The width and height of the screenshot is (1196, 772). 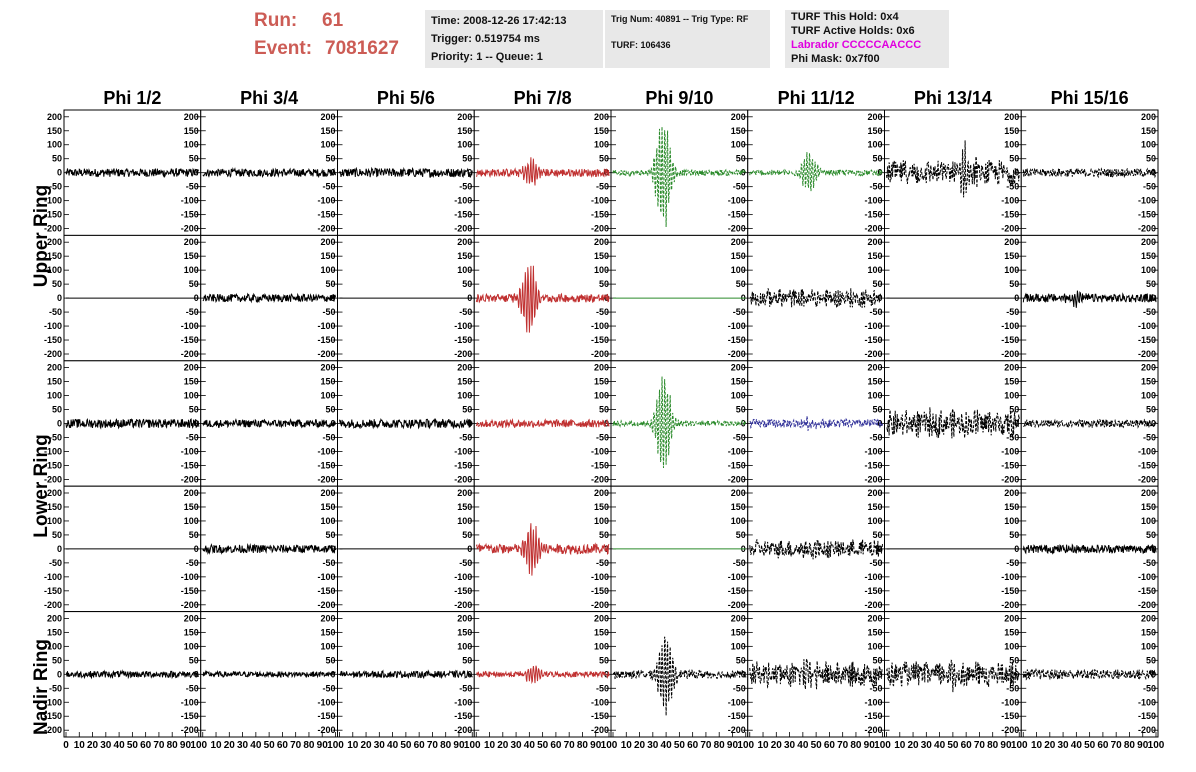 I want to click on x-tick-label: 0, so click(x=66, y=745).